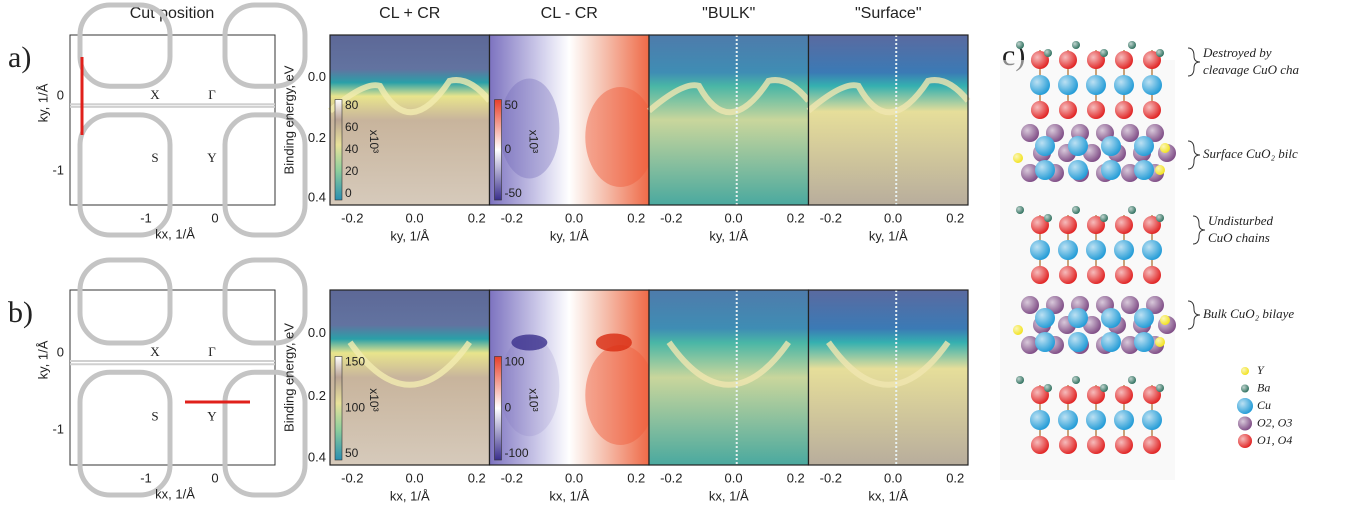 The image size is (1361, 512). What do you see at coordinates (288, 377) in the screenshot?
I see `y-axis-label: Binding energy, eV` at bounding box center [288, 377].